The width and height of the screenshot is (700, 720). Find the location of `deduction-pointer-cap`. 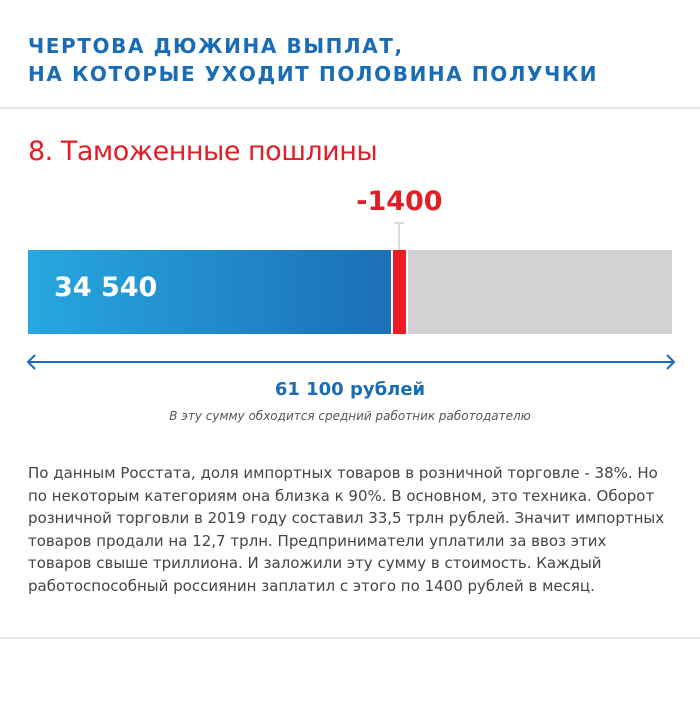

deduction-pointer-cap is located at coordinates (399, 223).